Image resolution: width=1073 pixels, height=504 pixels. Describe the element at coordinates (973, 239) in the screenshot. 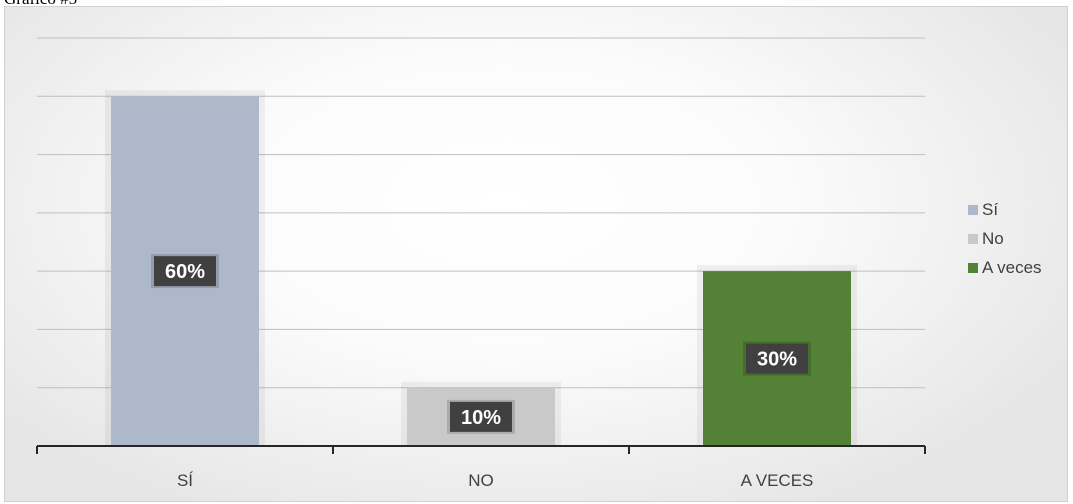

I see `legend-swatch-no` at that location.